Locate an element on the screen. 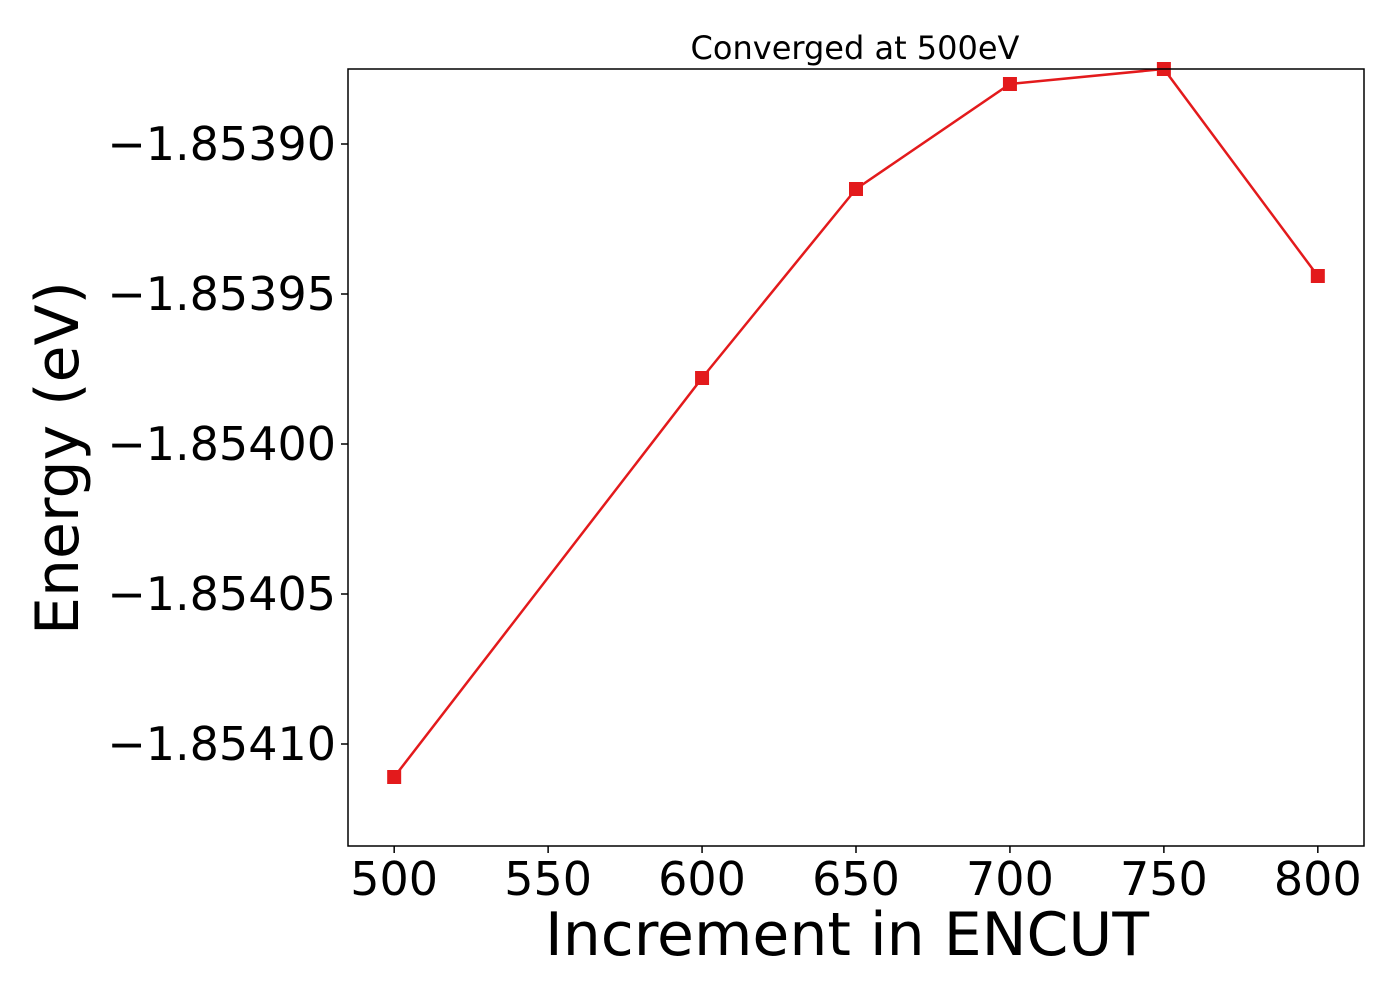  x-tick-label: 750 is located at coordinates (1164, 879).